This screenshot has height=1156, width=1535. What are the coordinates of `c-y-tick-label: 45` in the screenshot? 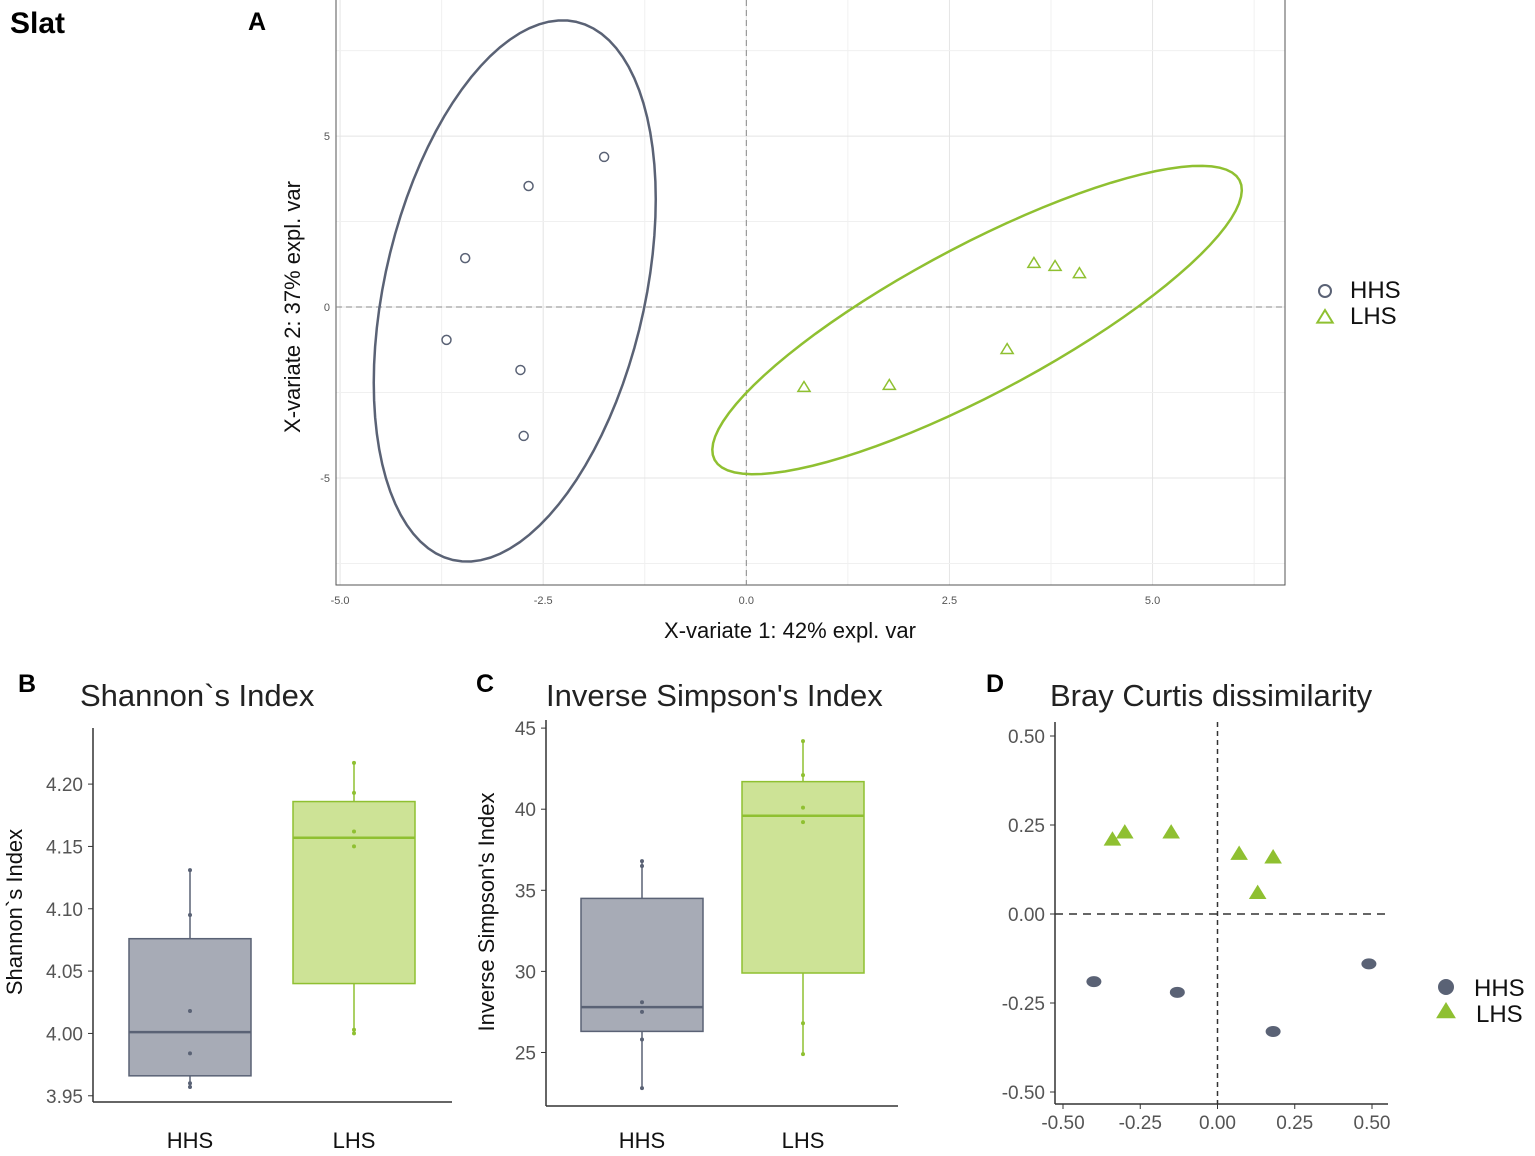 It's located at (525, 729).